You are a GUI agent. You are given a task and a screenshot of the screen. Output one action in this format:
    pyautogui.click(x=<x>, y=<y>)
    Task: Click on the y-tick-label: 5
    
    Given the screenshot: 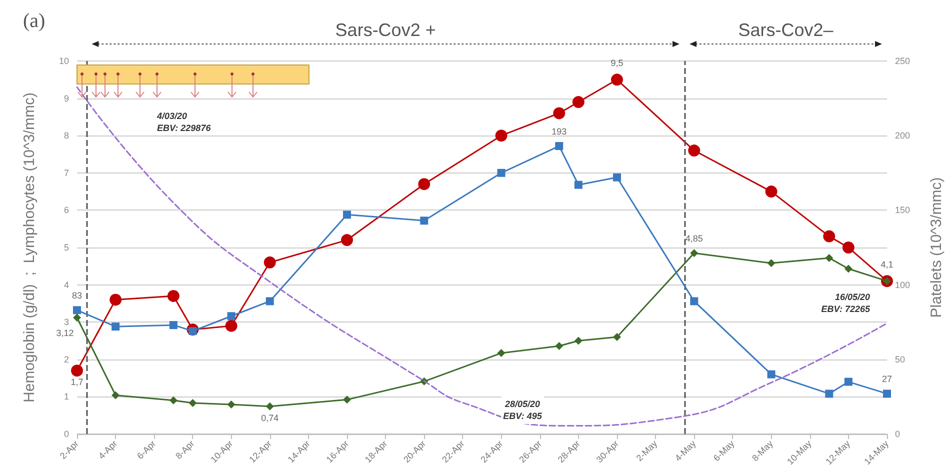 What is the action you would take?
    pyautogui.click(x=66, y=247)
    